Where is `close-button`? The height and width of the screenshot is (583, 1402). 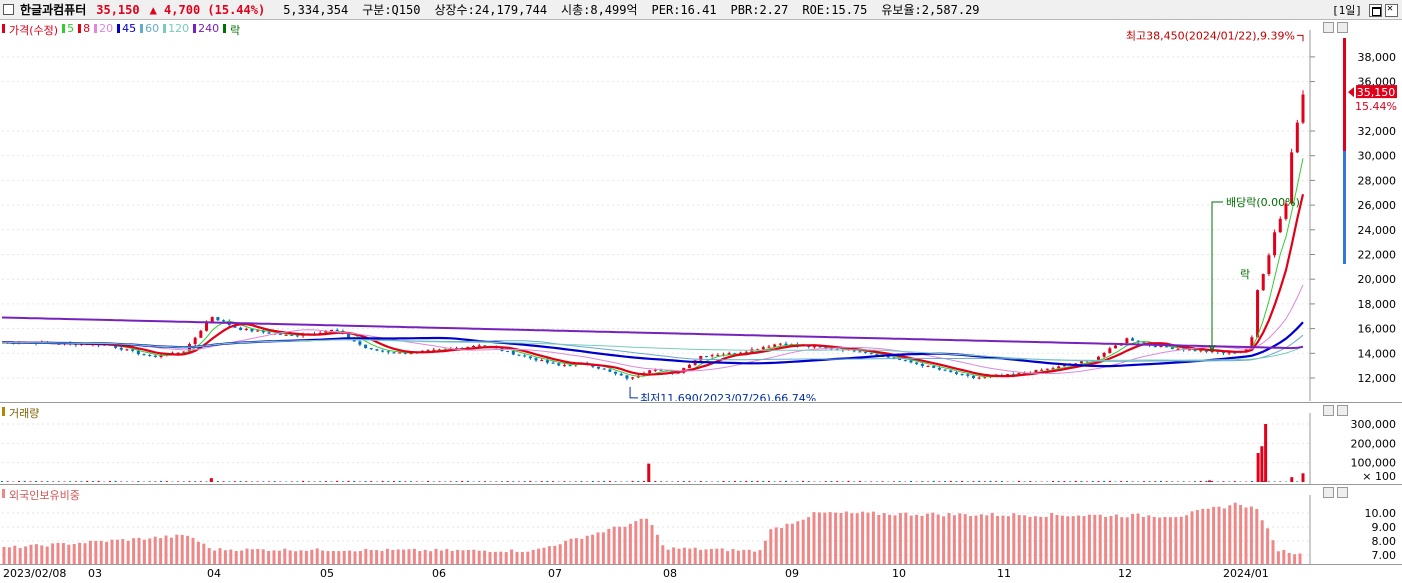
close-button is located at coordinates (1391, 10).